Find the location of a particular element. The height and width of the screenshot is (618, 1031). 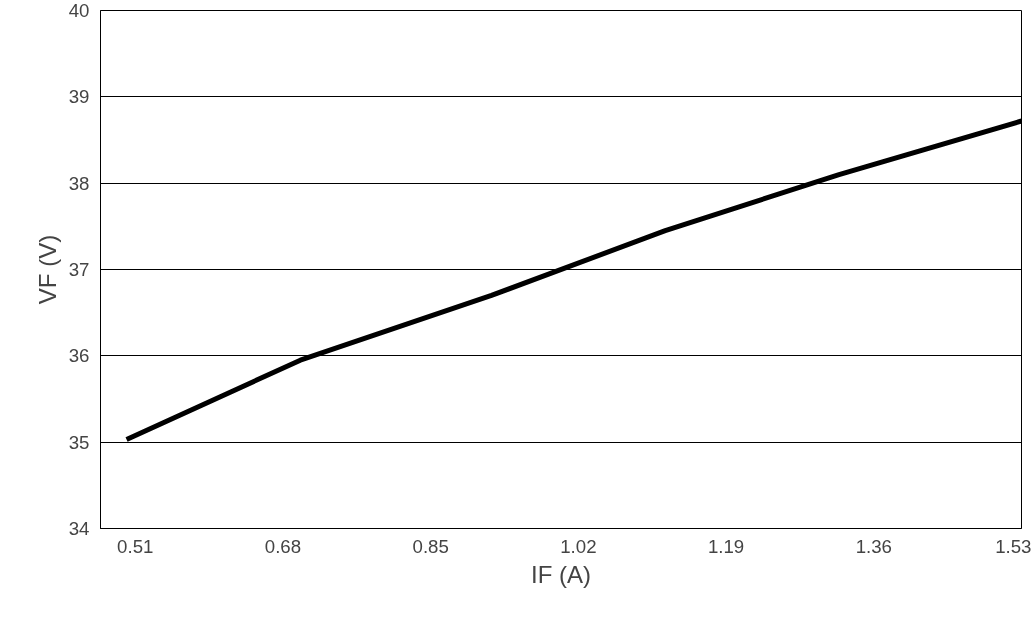

x-tick-label: 1.53 is located at coordinates (1013, 546).